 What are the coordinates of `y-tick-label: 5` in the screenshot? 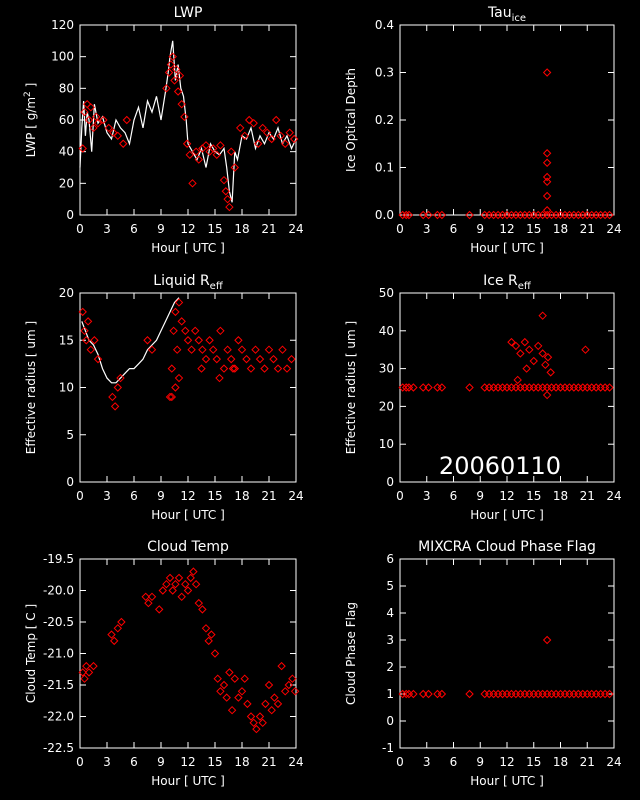 It's located at (70, 435).